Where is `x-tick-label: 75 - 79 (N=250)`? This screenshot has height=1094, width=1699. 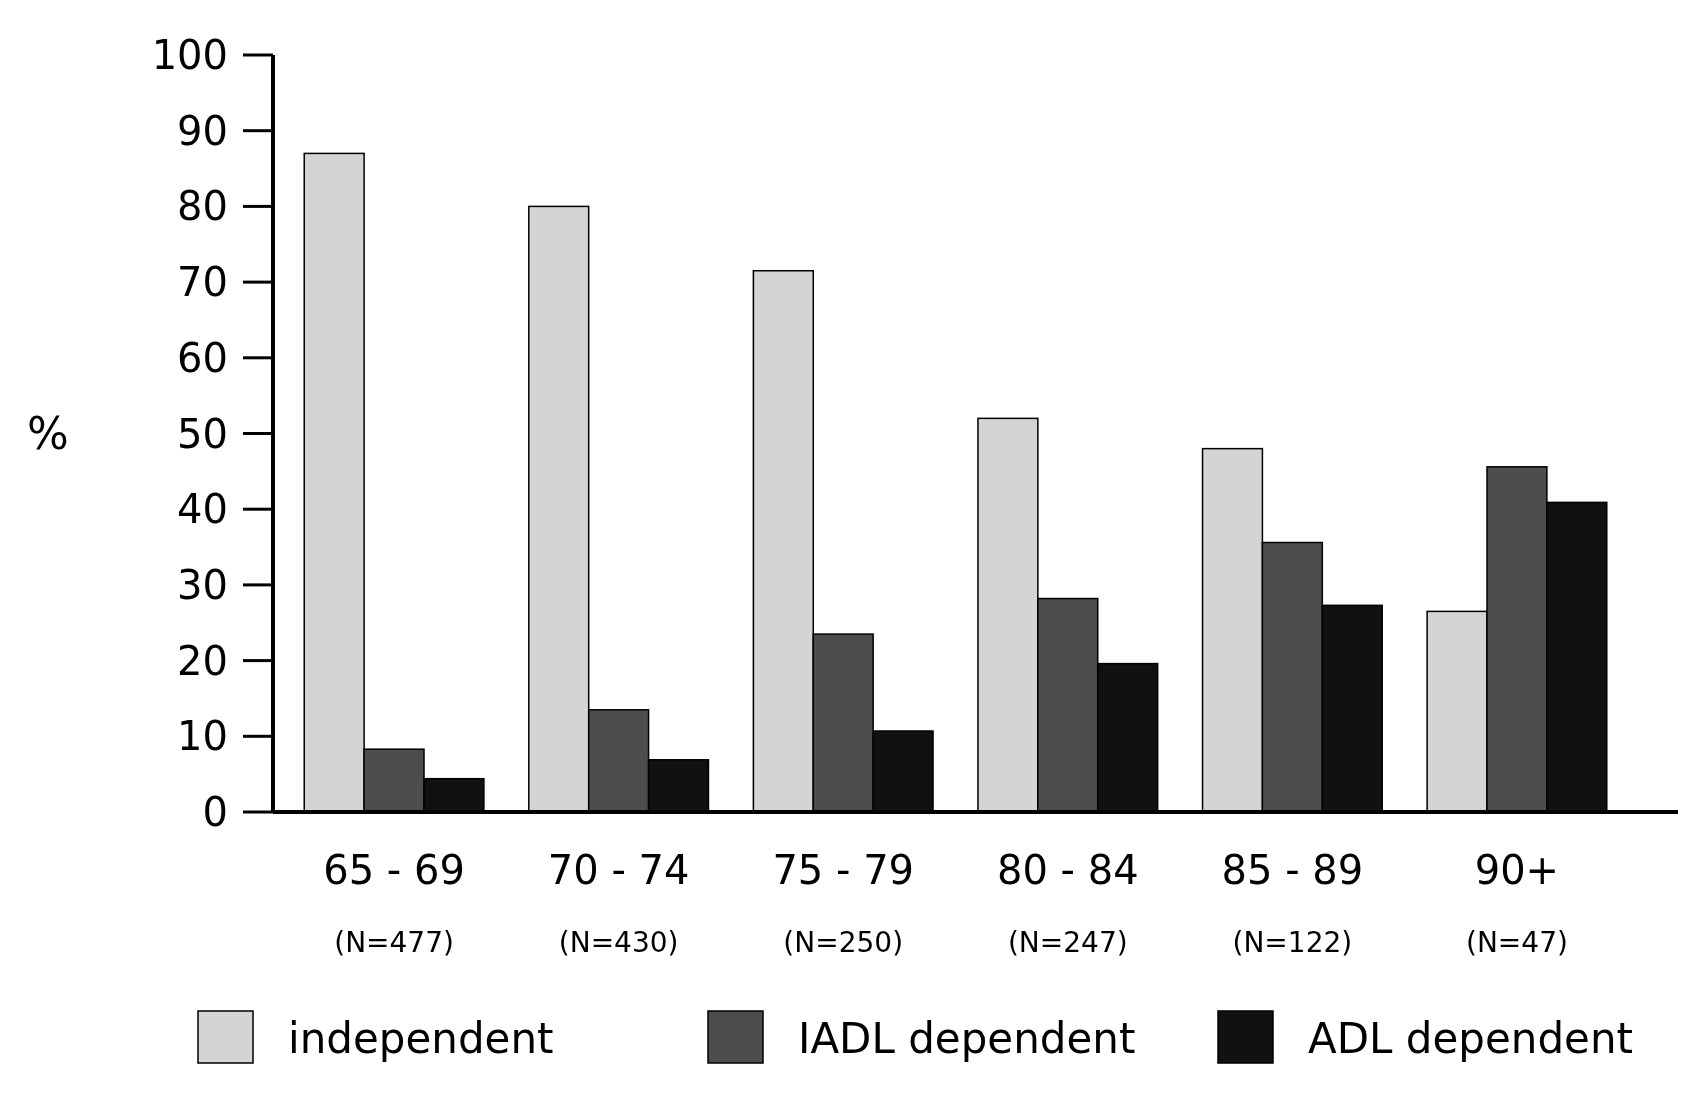 x-tick-label: 75 - 79 (N=250) is located at coordinates (843, 903).